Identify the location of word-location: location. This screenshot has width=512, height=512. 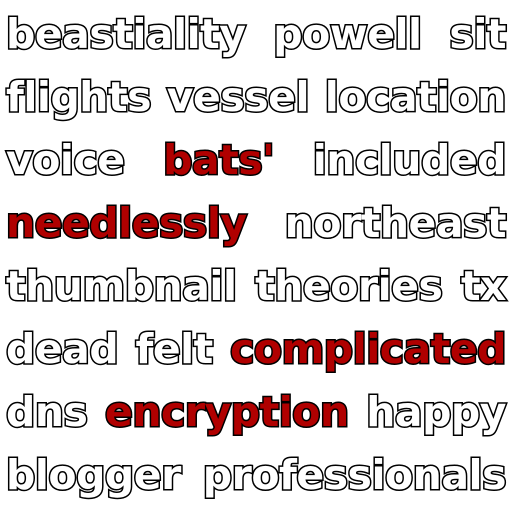
(415, 96).